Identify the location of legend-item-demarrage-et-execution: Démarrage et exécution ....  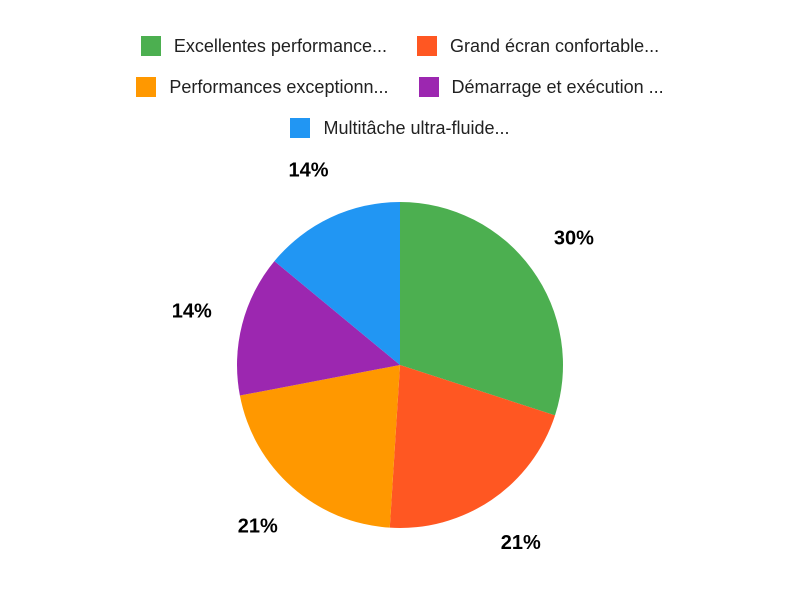
(541, 87).